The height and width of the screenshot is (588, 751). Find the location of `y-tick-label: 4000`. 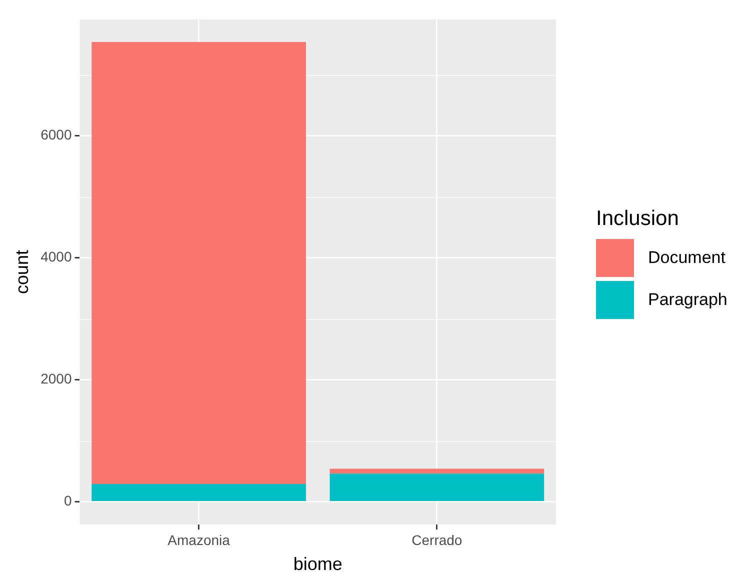

y-tick-label: 4000 is located at coordinates (56, 256).